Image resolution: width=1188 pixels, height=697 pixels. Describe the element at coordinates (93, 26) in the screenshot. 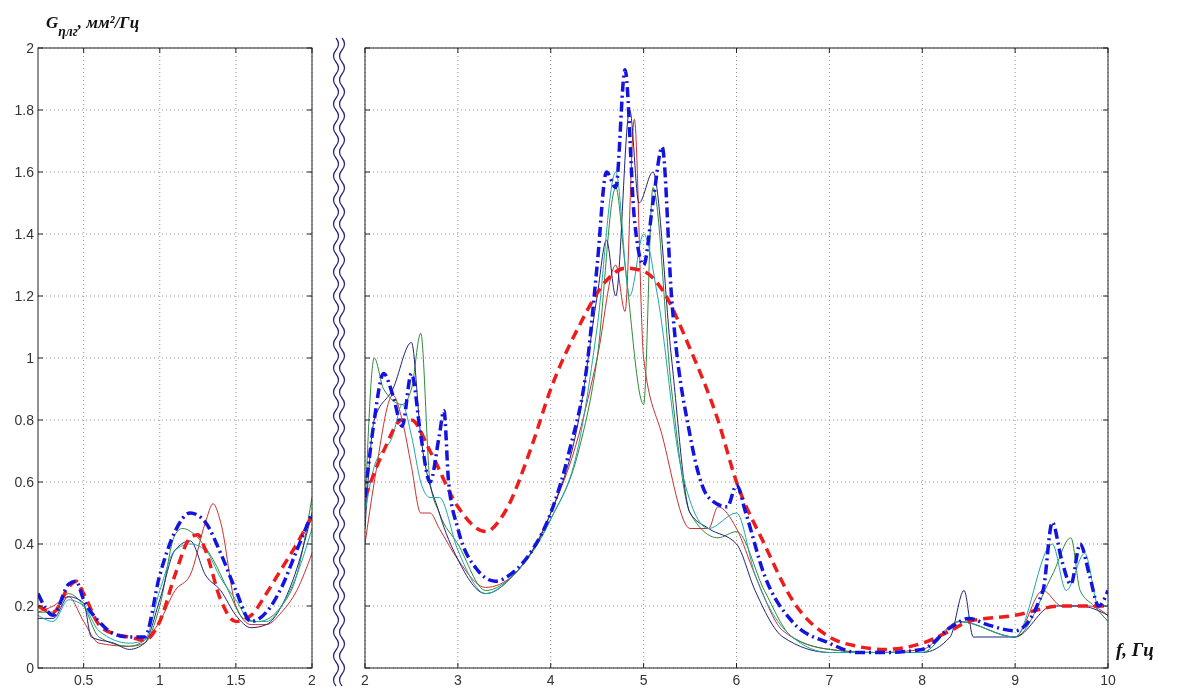

I see `y-axis-title: G$_{ηлг}$, мм²/Гц` at that location.